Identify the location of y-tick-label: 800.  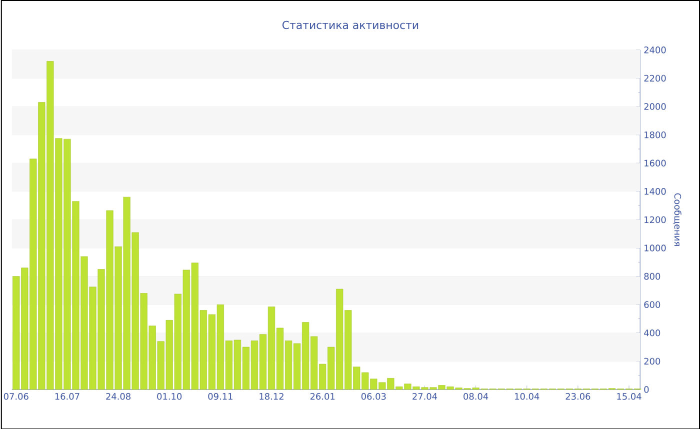
(652, 276).